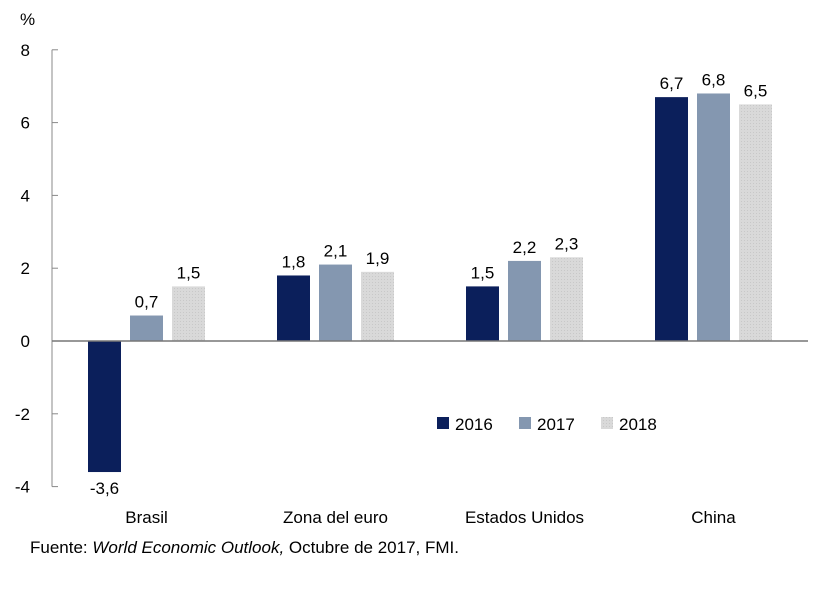 The width and height of the screenshot is (832, 605). Describe the element at coordinates (607, 423) in the screenshot. I see `legend-swatch-2018` at that location.